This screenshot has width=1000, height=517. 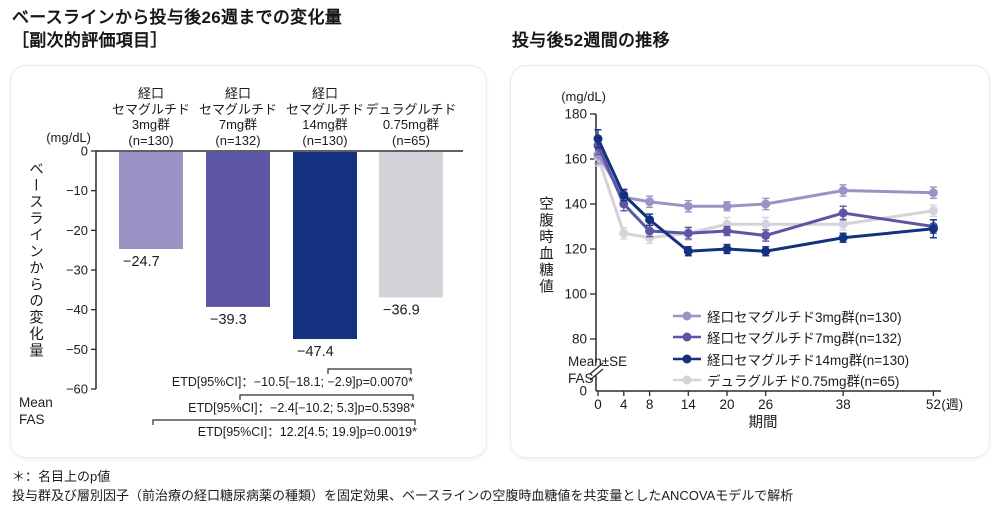 I want to click on x-tick-label: 8, so click(x=650, y=404).